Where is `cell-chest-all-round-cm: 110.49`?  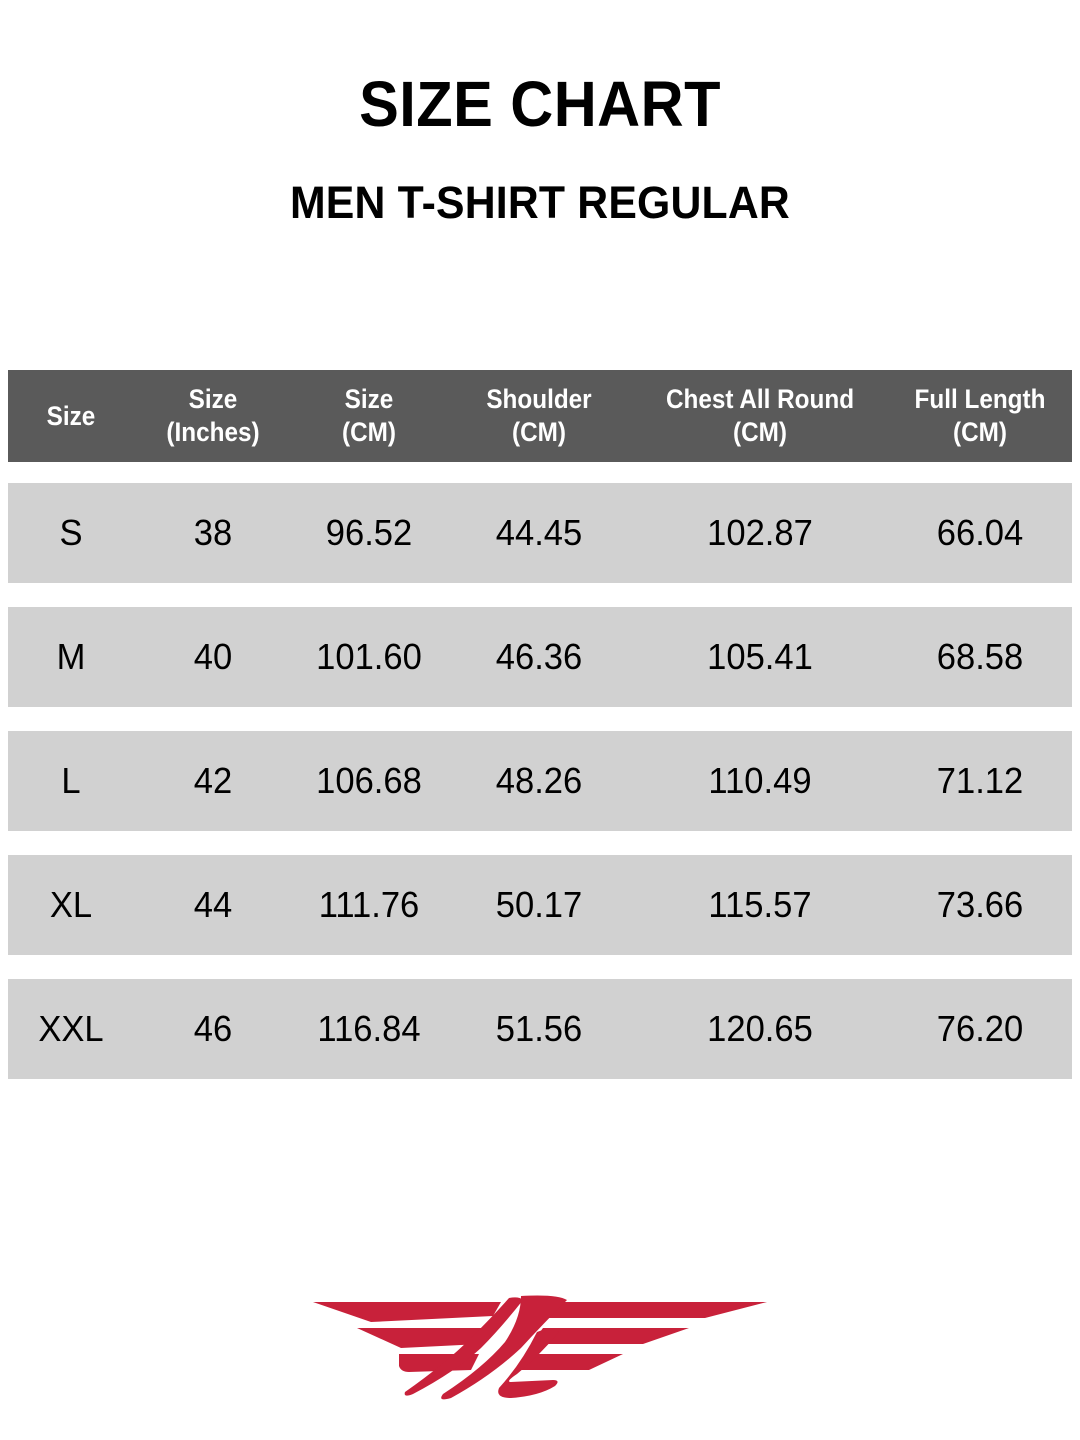 cell-chest-all-round-cm: 110.49 is located at coordinates (760, 780).